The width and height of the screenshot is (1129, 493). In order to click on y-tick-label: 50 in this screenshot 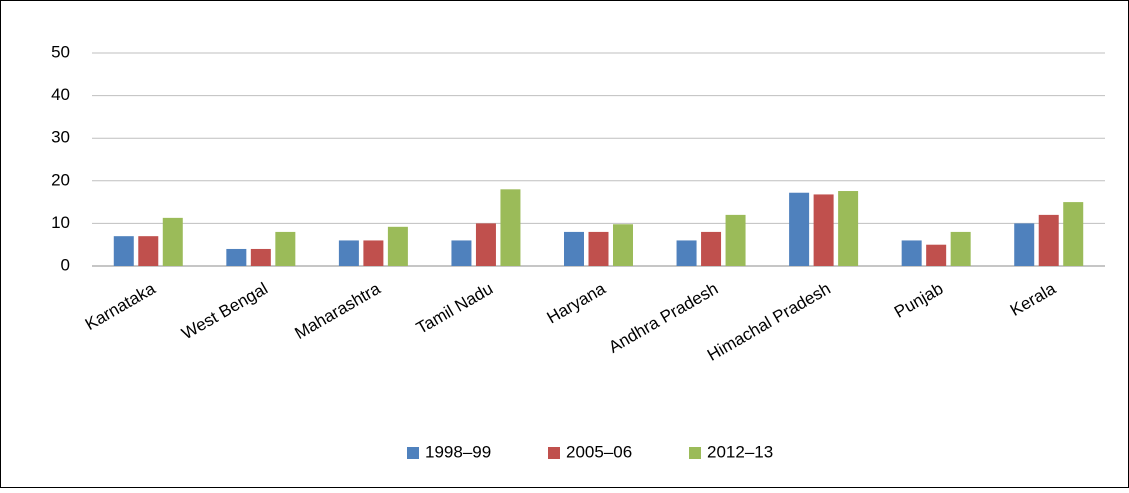, I will do `click(60, 51)`.